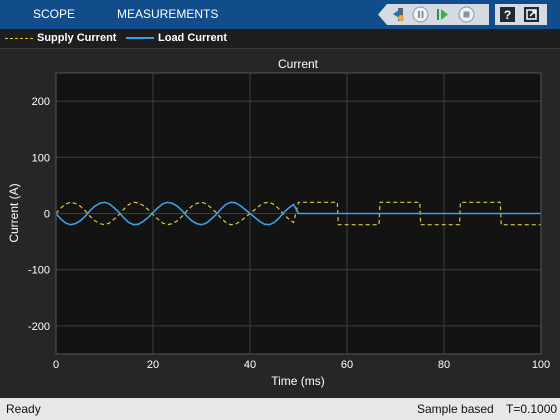  I want to click on status-mode: Sample based, so click(455, 409).